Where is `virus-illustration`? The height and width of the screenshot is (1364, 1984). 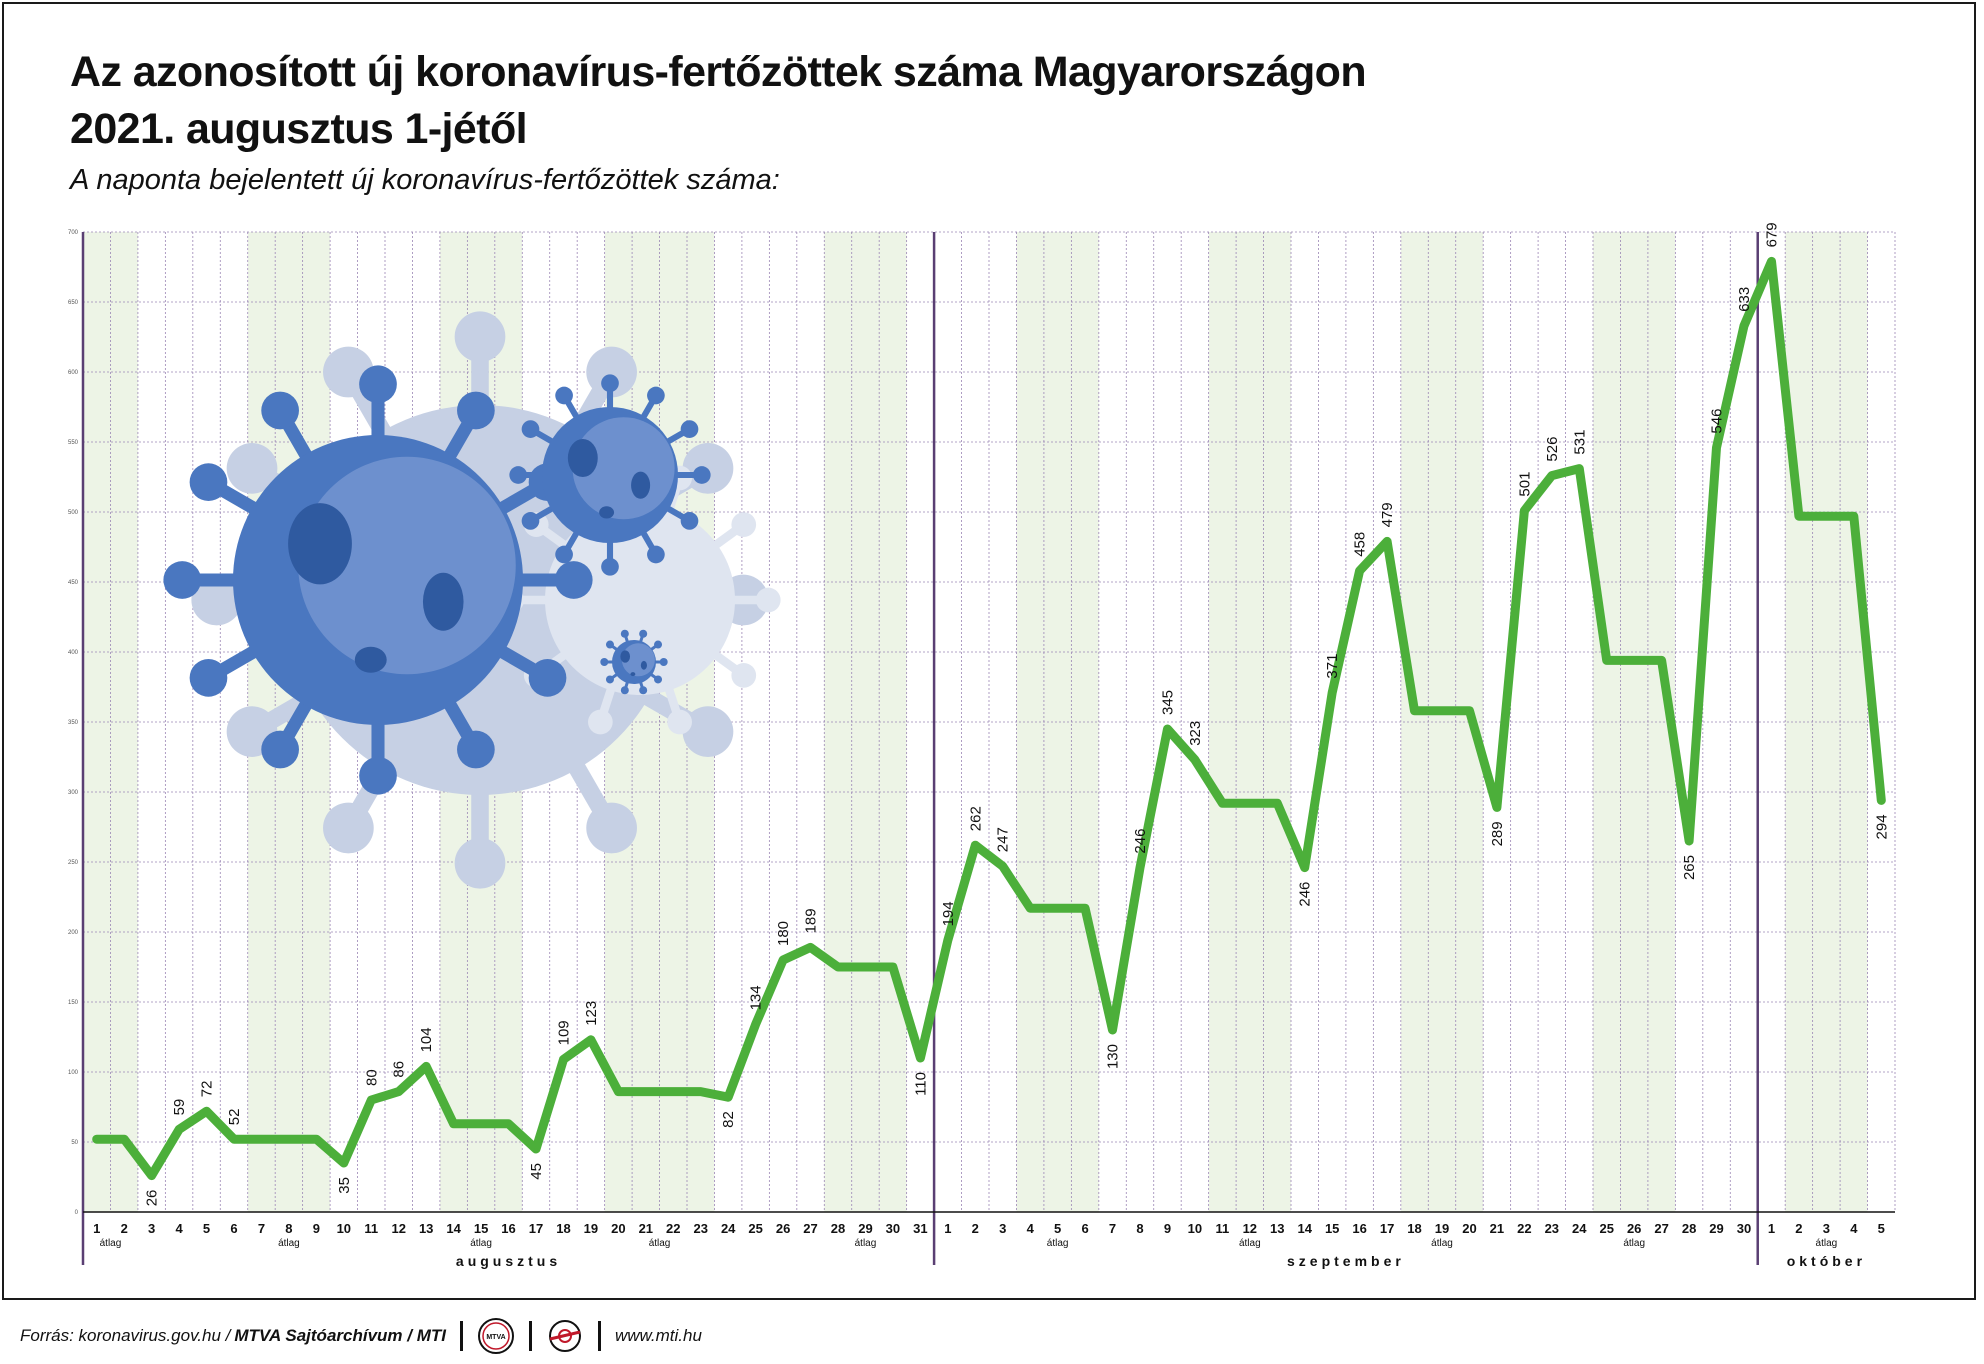
virus-illustration is located at coordinates (472, 600).